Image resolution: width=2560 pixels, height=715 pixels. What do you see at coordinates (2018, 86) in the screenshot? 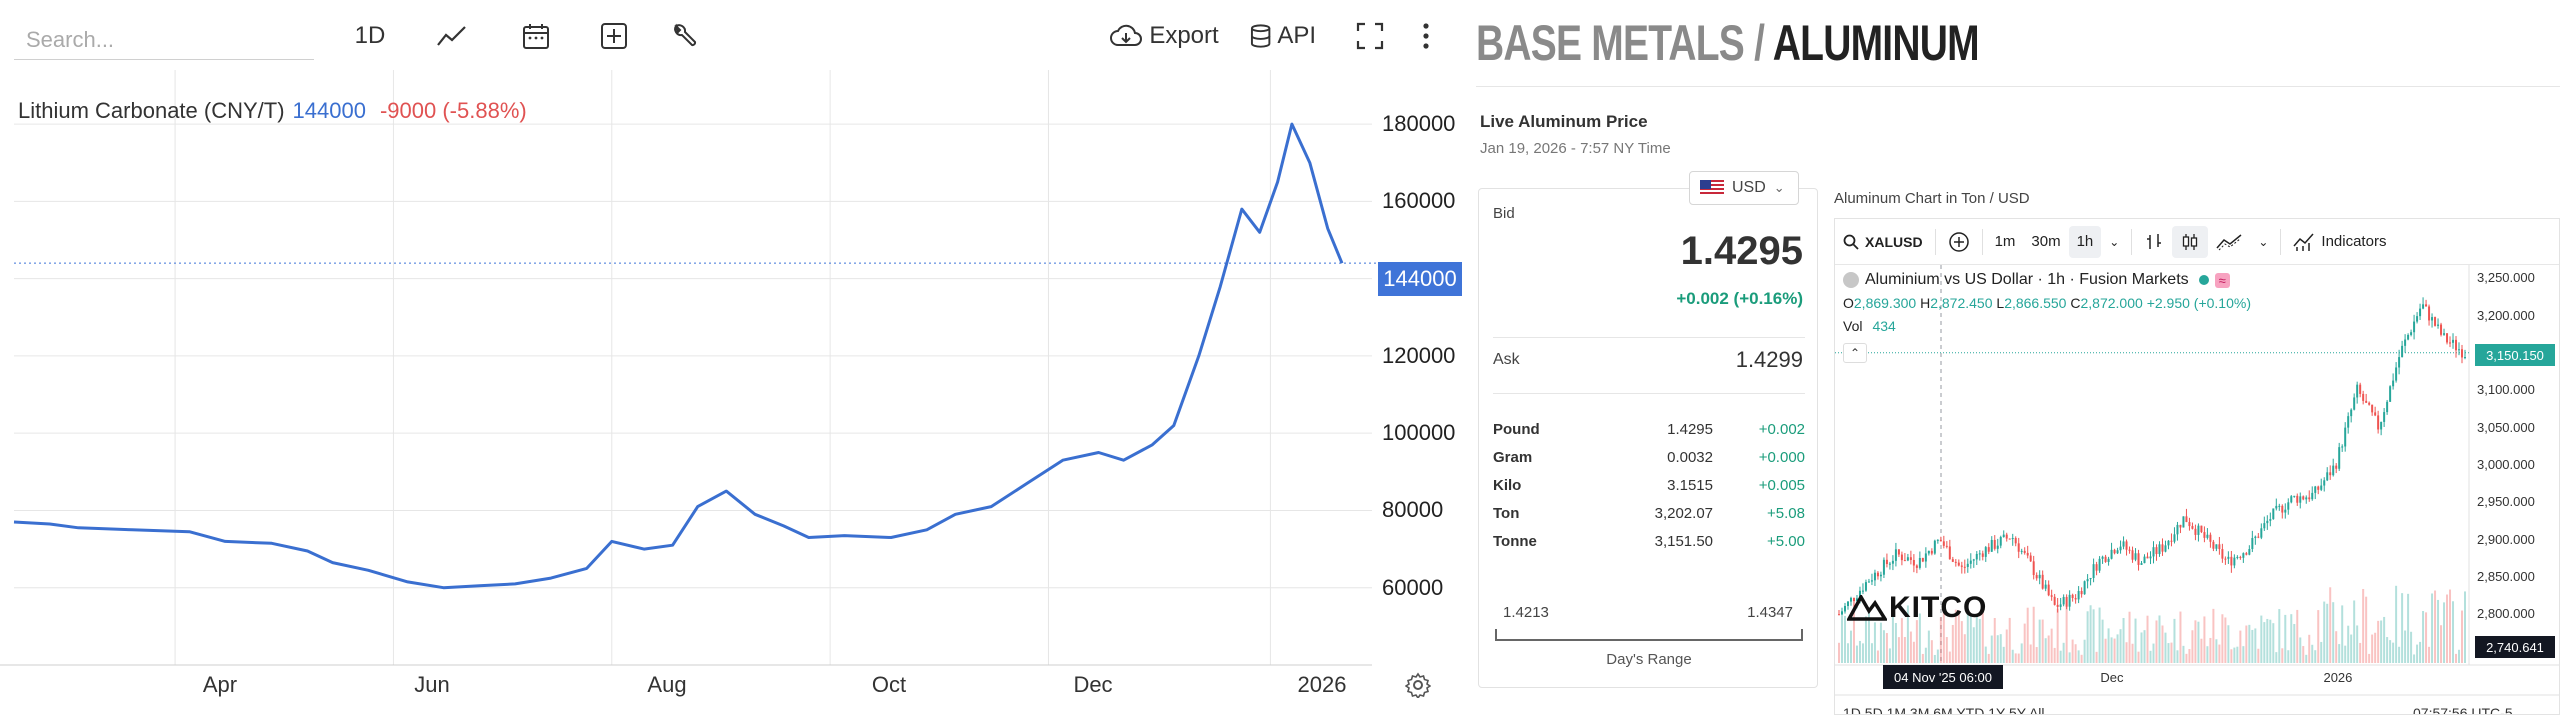
I see `title-divider` at bounding box center [2018, 86].